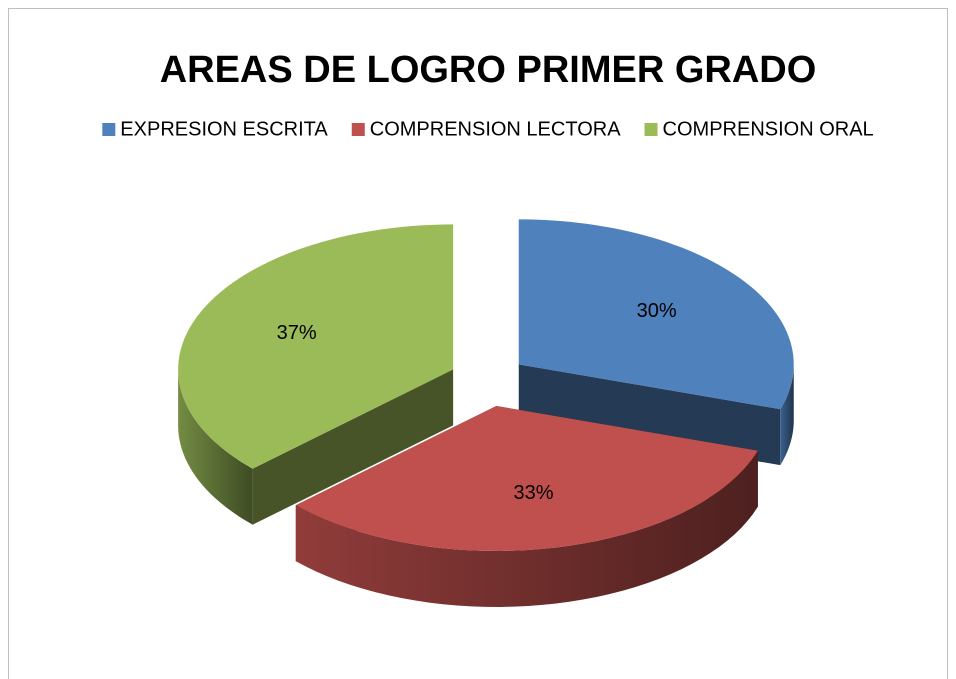  Describe the element at coordinates (533, 493) in the screenshot. I see `data-label: 33%` at that location.